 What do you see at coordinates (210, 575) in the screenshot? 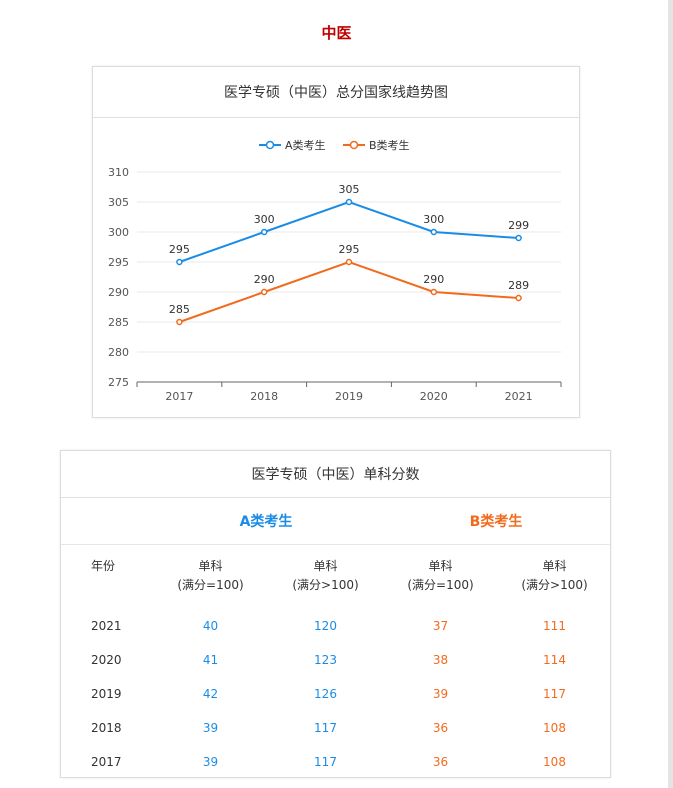
I see `column-header-a-100: 单科 (满分=100)` at bounding box center [210, 575].